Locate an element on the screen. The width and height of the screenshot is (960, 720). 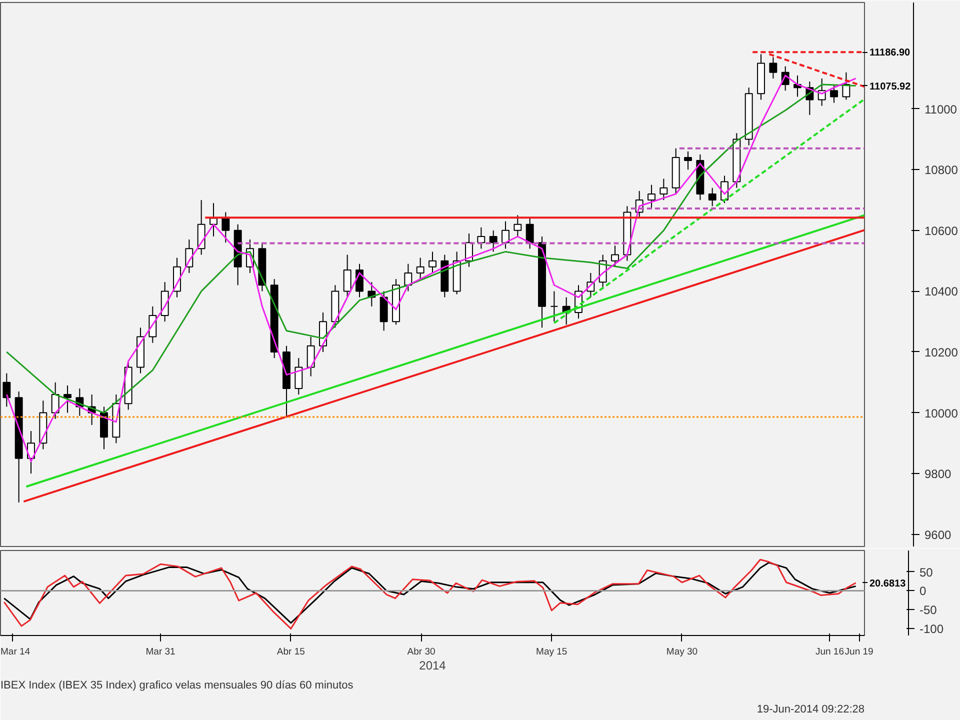
y-tick-label: 50 is located at coordinates (927, 572).